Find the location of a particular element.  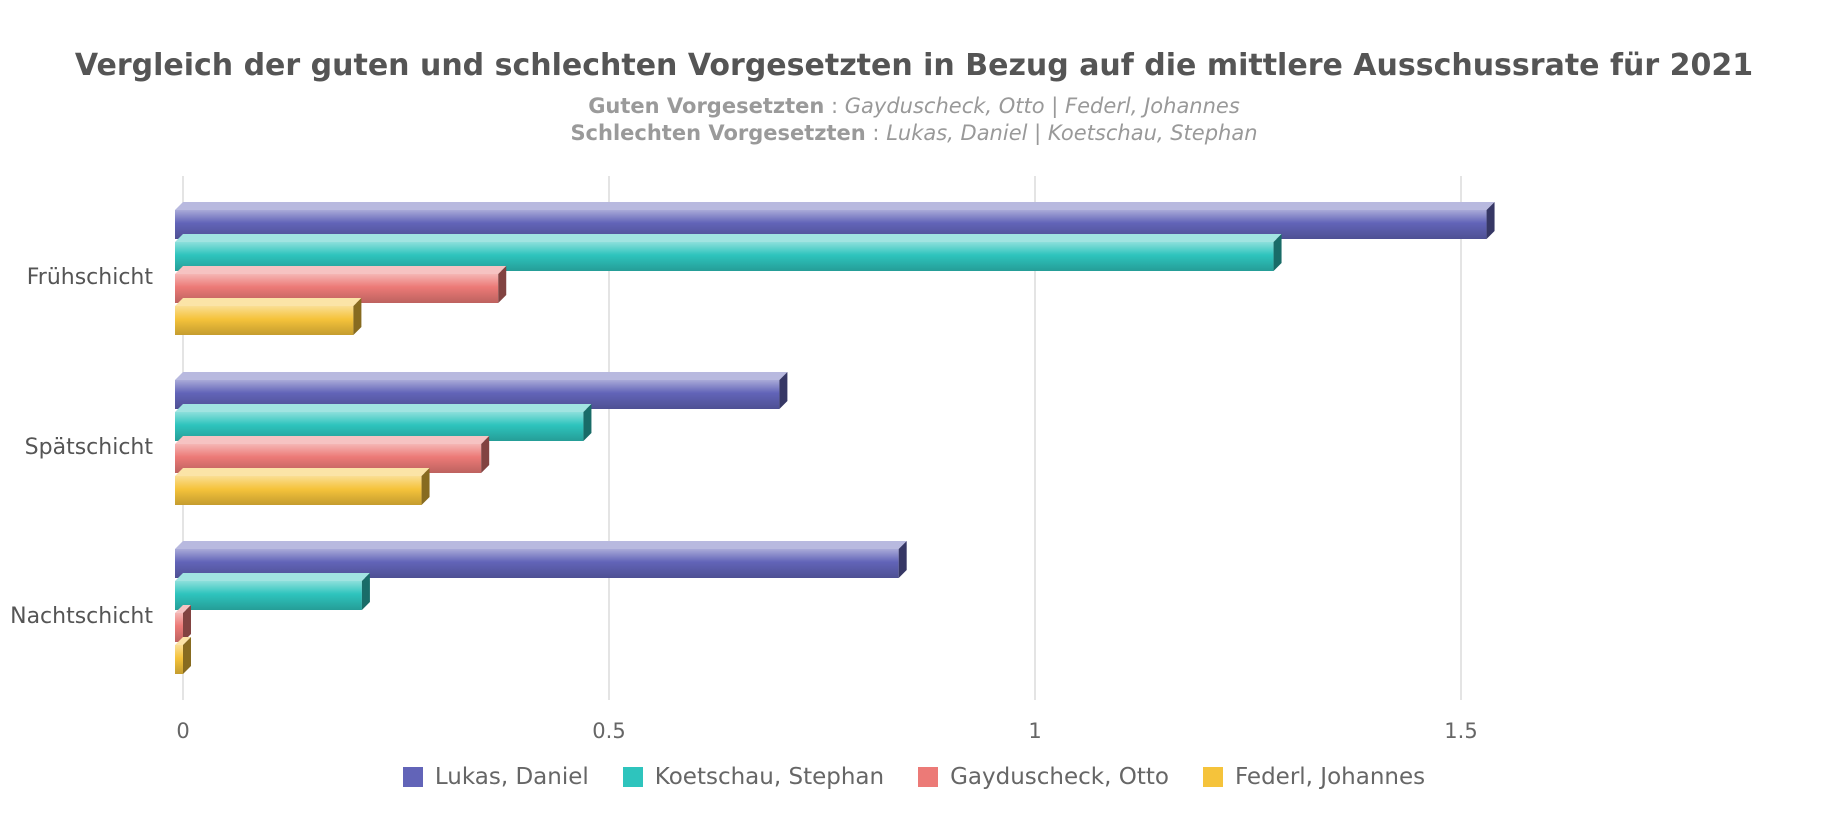

legend-label: Federl, Johannes is located at coordinates (1330, 777).